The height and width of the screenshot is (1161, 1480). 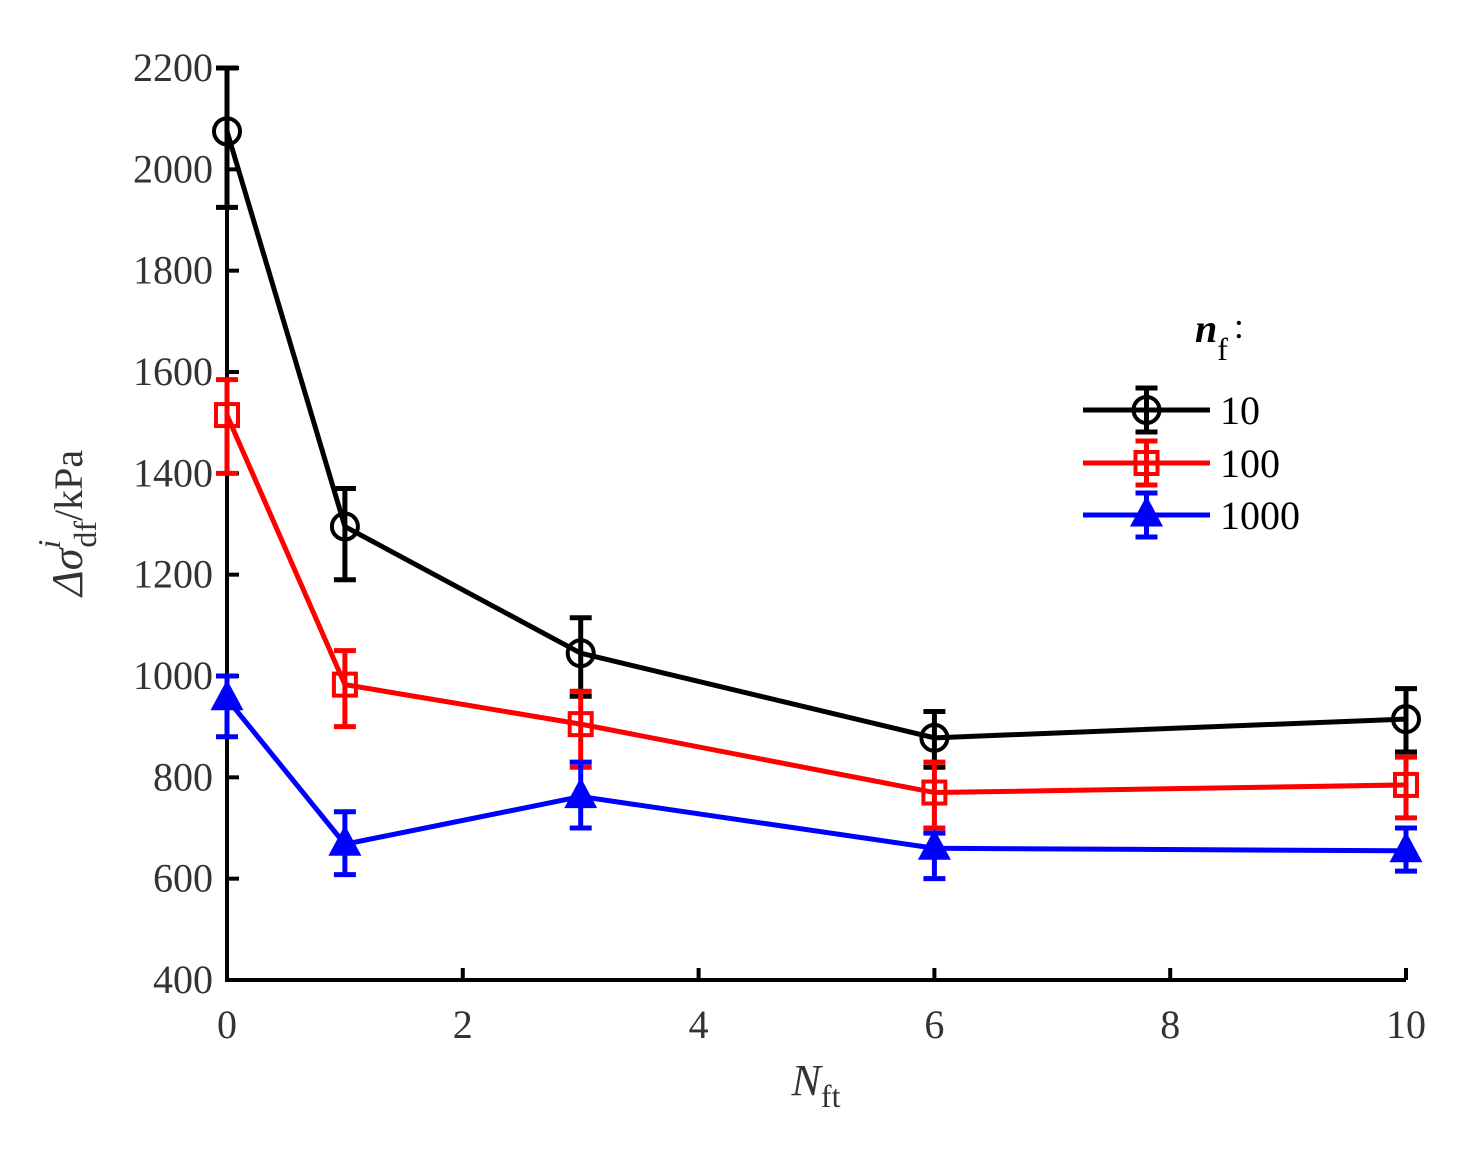 I want to click on y-tick-label: 2000, so click(x=173, y=168).